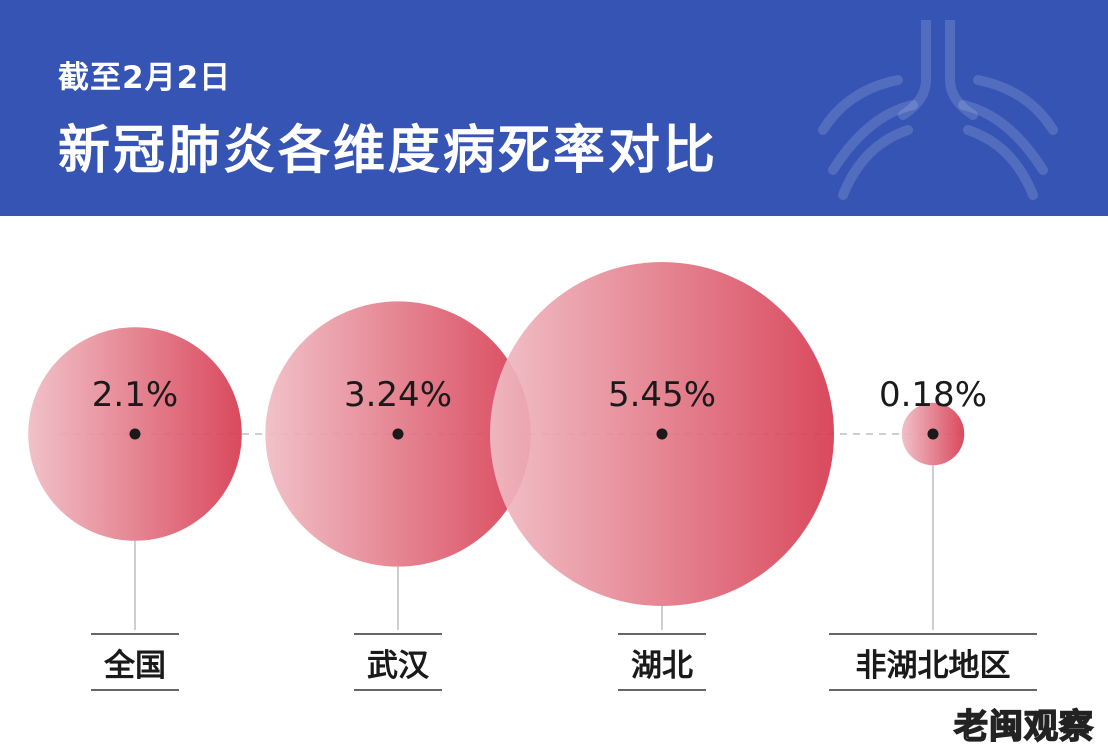  I want to click on watermark-text: 老闽观察, so click(1023, 727).